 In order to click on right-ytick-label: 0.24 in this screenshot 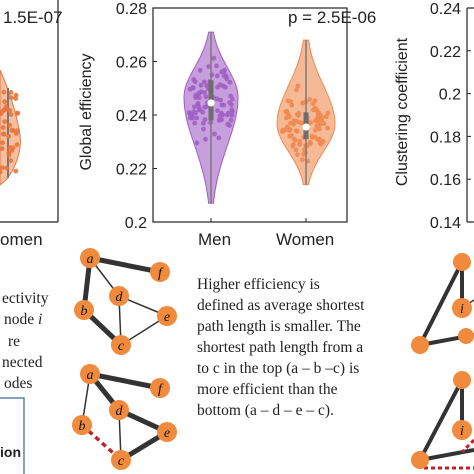, I will do `click(445, 9)`.